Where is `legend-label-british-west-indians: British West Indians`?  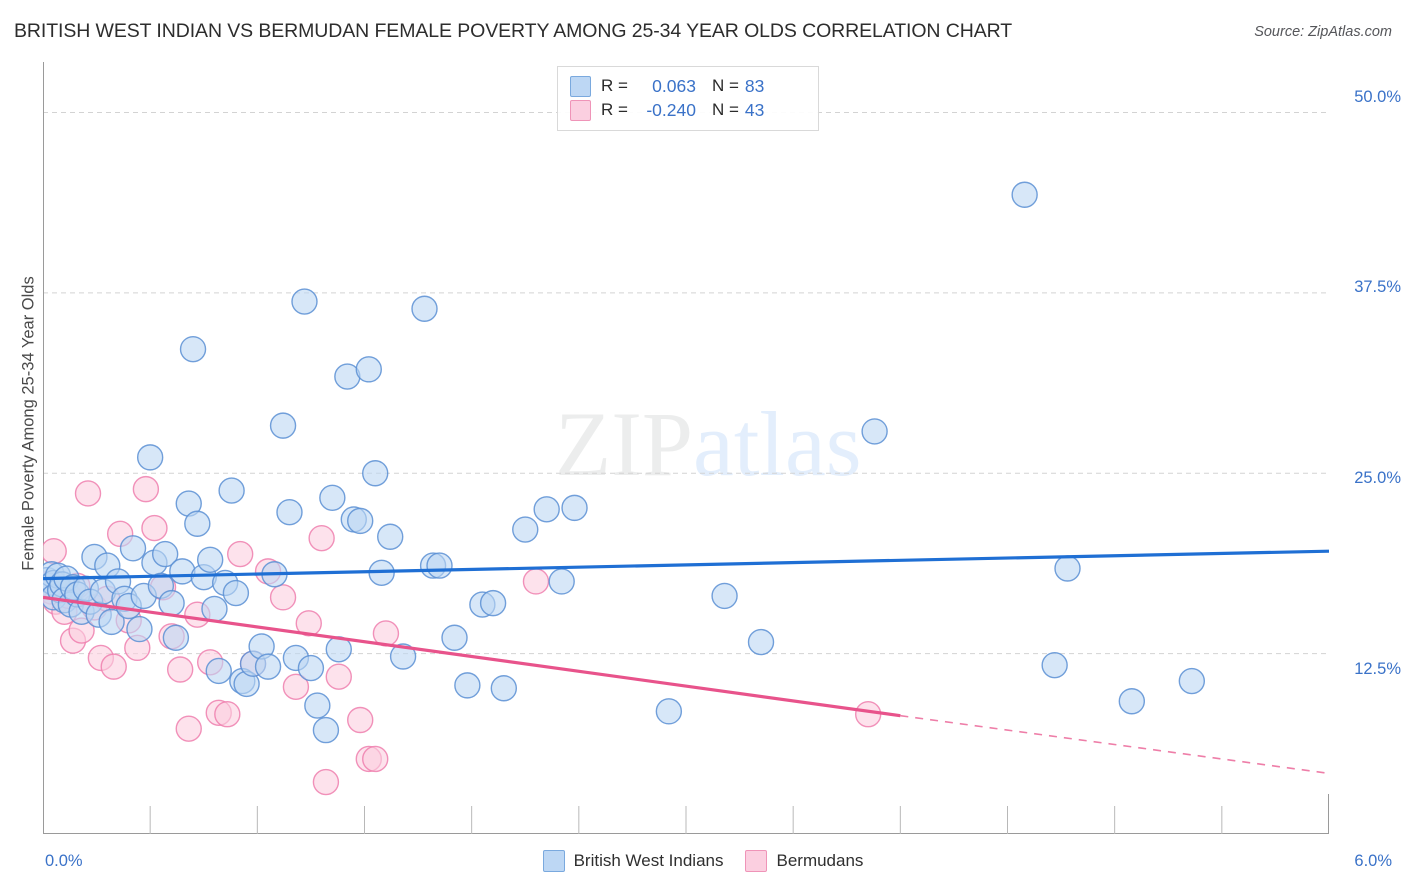 legend-label-british-west-indians: British West Indians is located at coordinates (648, 860).